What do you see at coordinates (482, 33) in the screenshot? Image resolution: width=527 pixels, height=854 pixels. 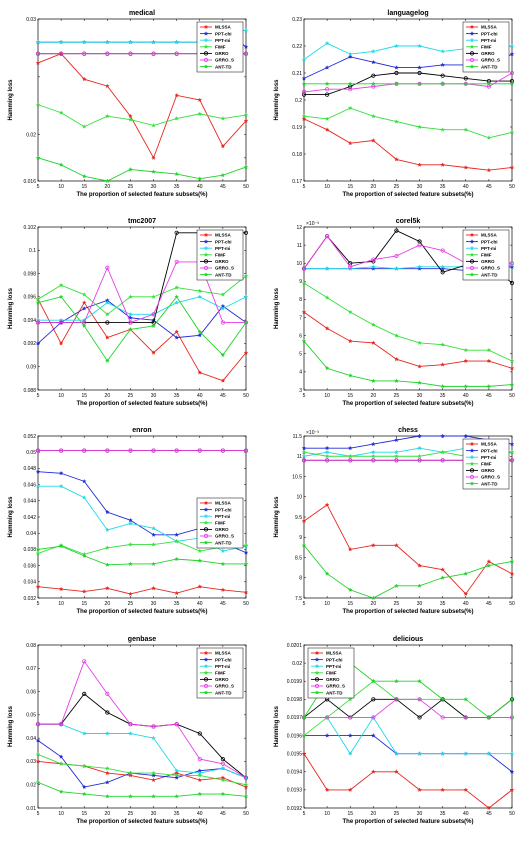 I see `legend-entry-PPT-chi: PPT-chi` at bounding box center [482, 33].